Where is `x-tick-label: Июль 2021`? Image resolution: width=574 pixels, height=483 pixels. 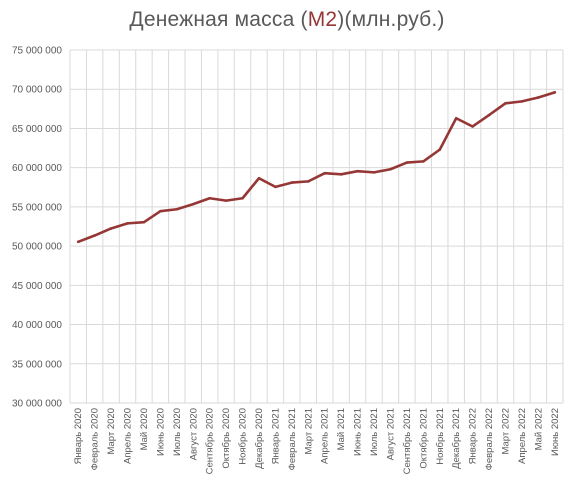
x-tick-label: Июль 2021 is located at coordinates (374, 432).